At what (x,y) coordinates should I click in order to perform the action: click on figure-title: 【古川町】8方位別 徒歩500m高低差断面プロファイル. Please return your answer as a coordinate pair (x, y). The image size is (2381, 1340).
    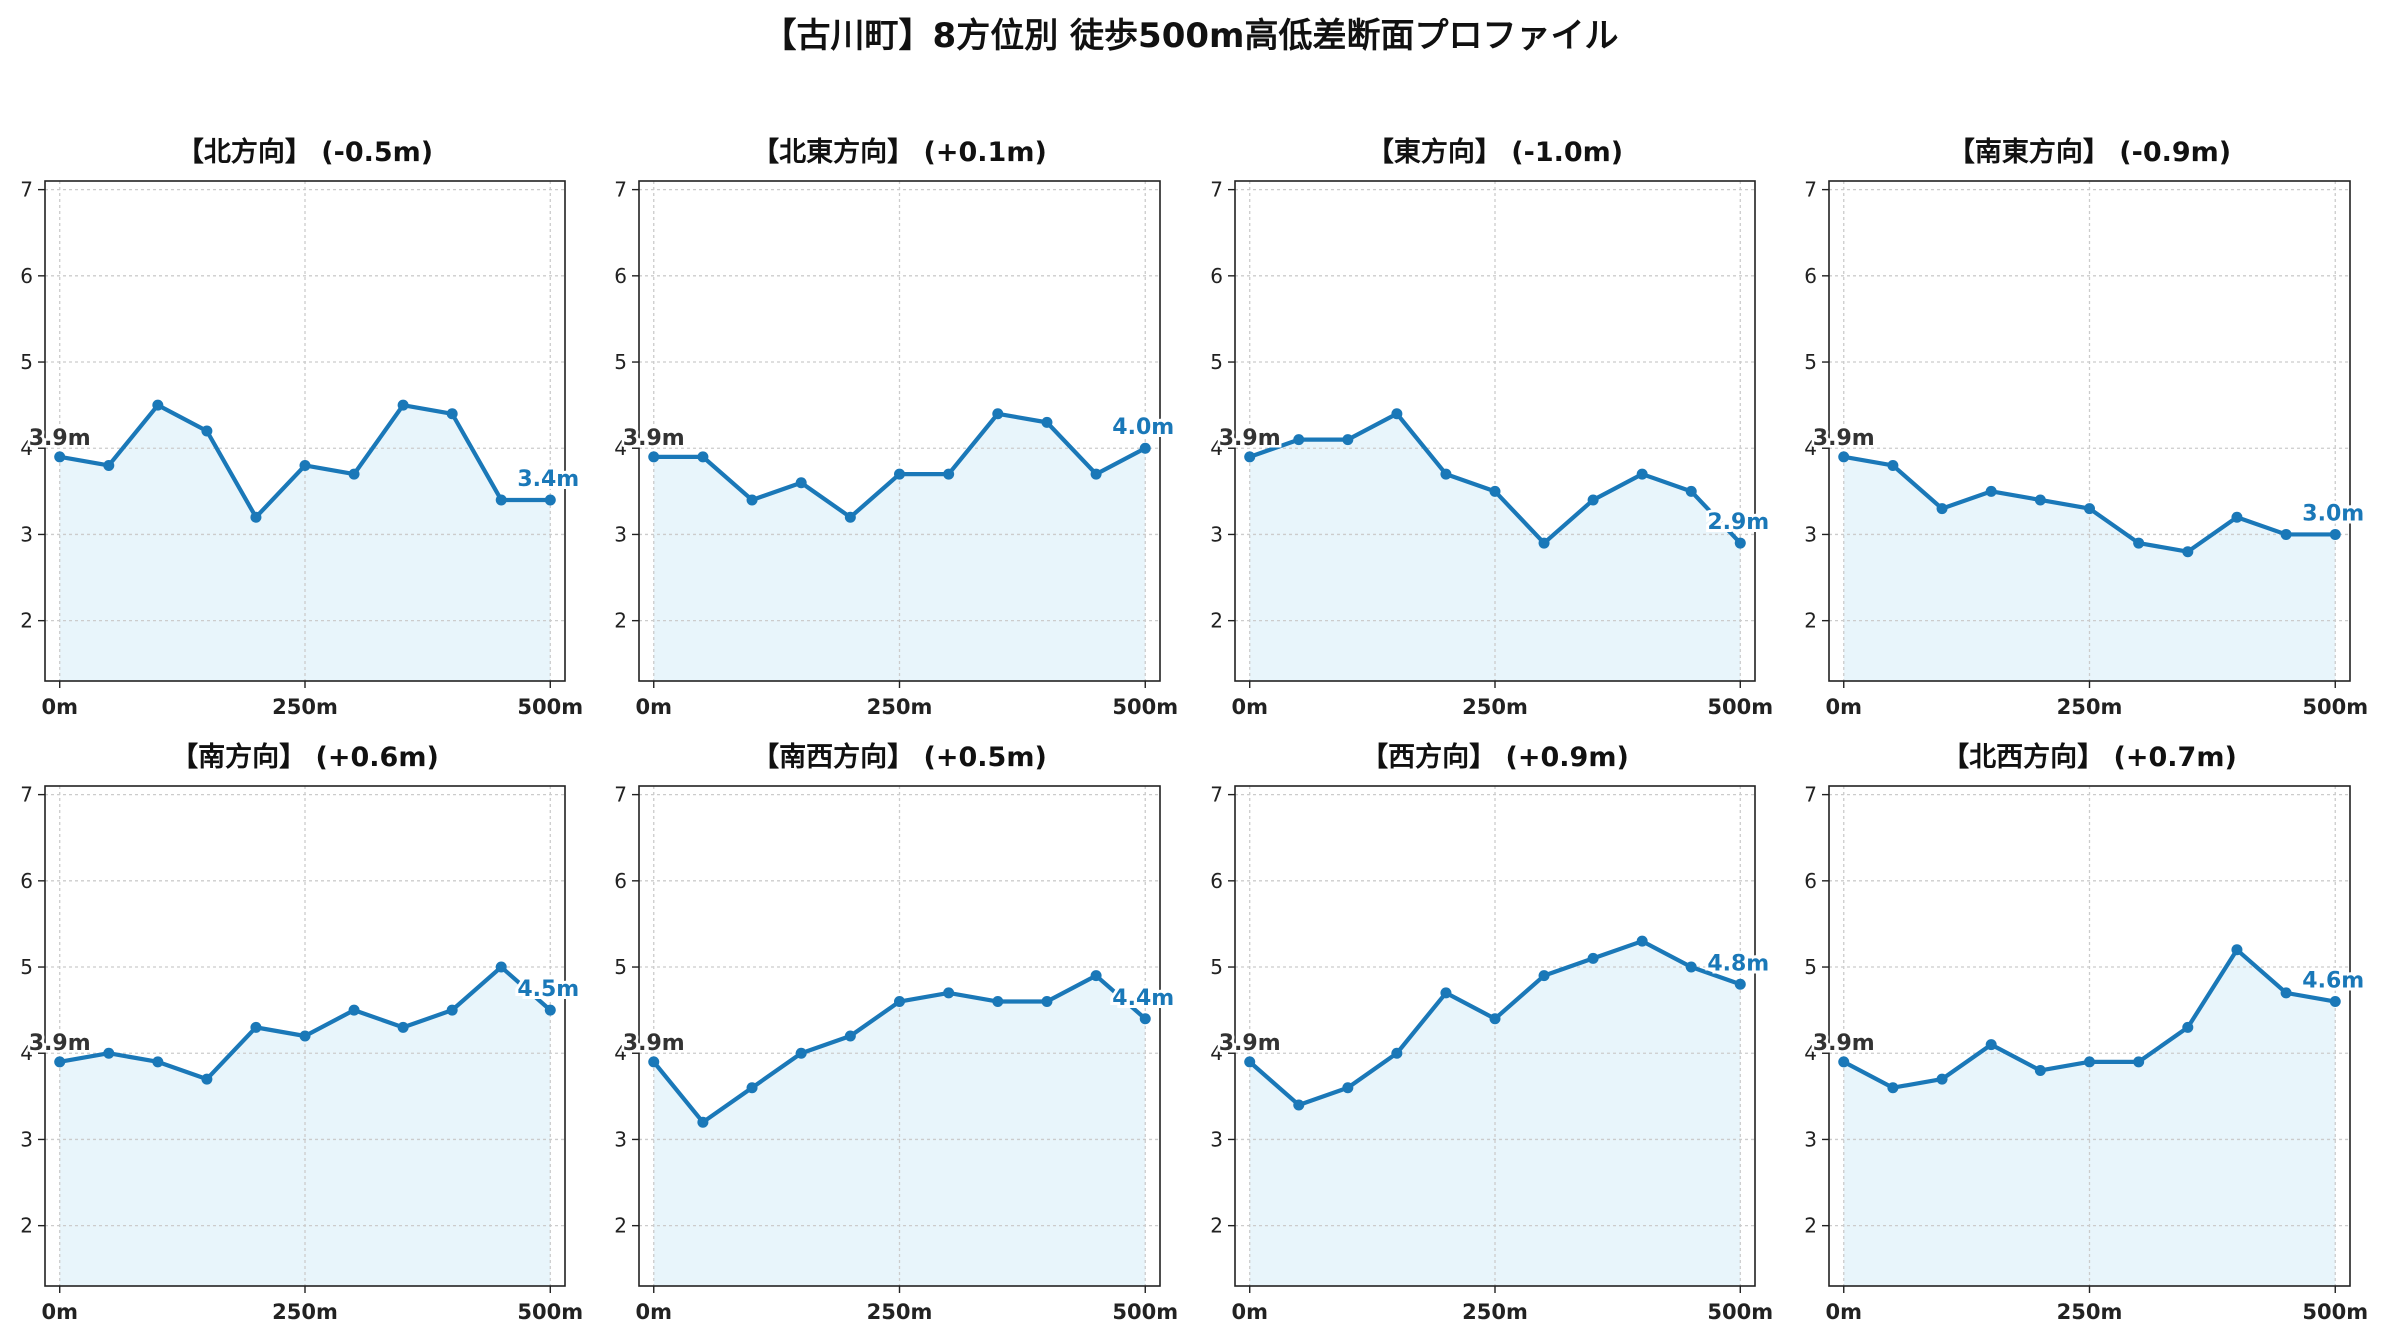
    Looking at the image, I should click on (1190, 36).